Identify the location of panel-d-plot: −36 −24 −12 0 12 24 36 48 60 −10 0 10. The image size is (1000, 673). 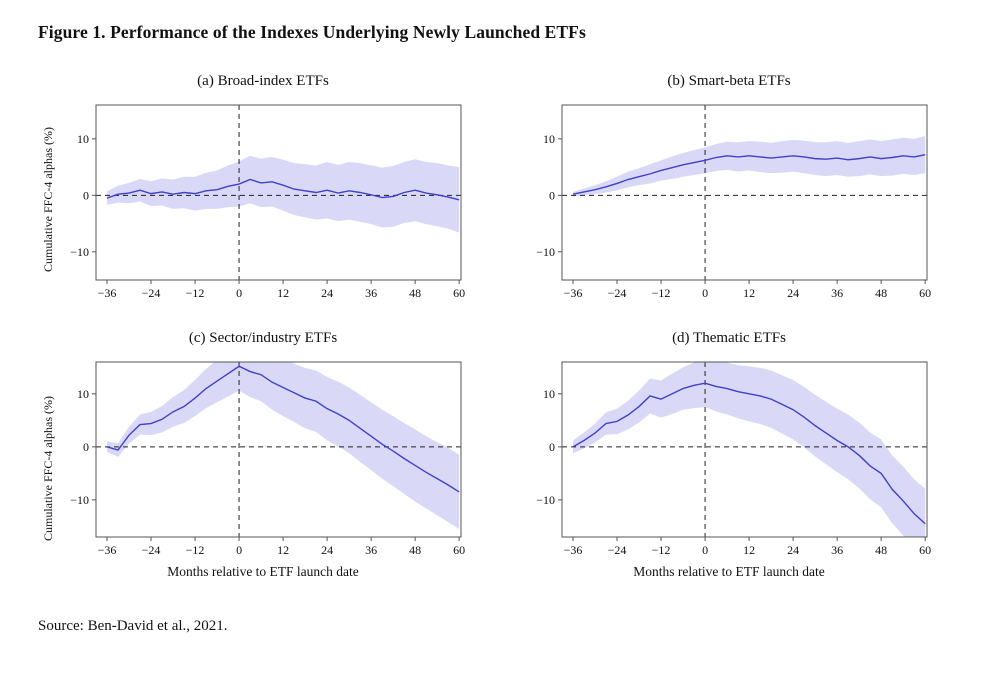
(733, 459).